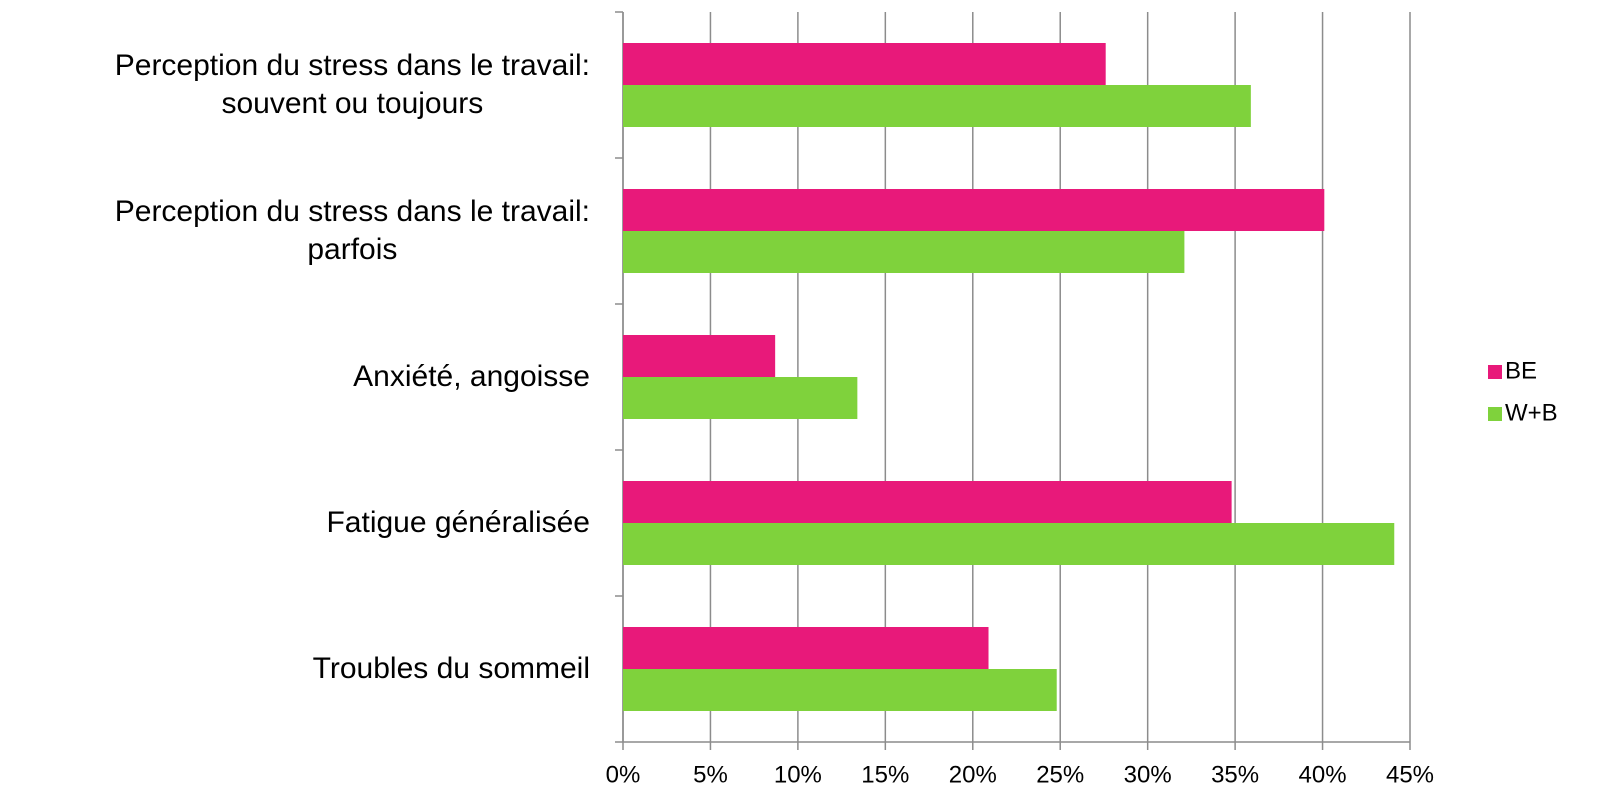 This screenshot has height=810, width=1610. I want to click on y-tick-label: Fatigue généralisée, so click(458, 522).